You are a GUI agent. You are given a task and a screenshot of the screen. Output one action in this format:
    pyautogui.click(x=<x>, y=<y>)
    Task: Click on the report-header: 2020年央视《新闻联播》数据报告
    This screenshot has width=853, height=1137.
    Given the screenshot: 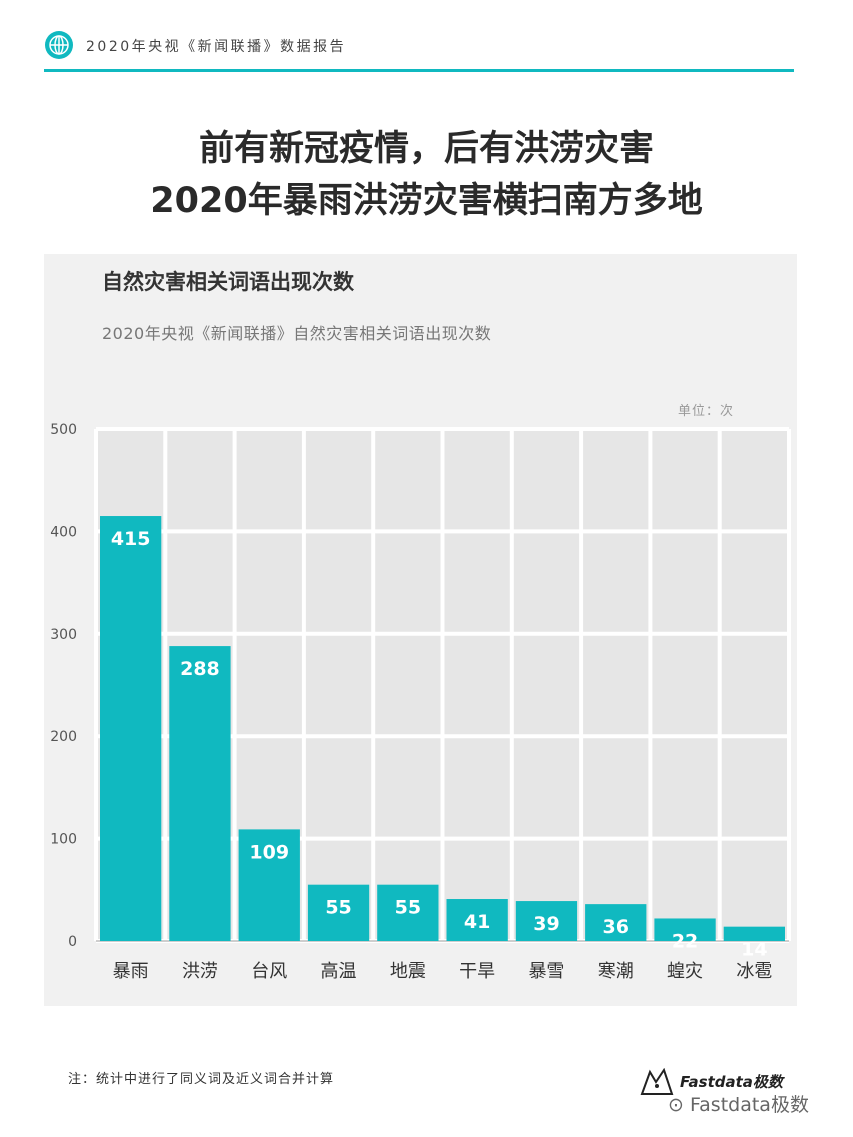 What is the action you would take?
    pyautogui.click(x=419, y=51)
    